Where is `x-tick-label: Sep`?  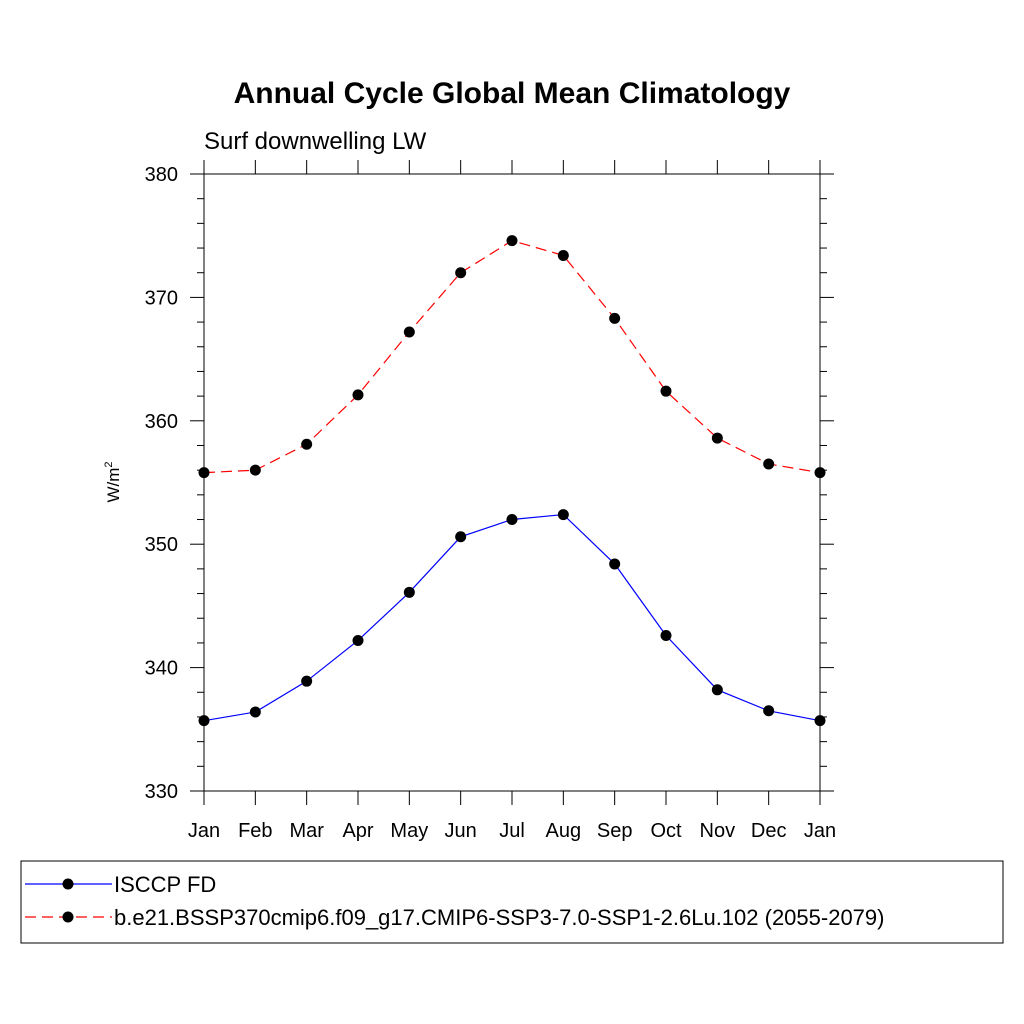 x-tick-label: Sep is located at coordinates (615, 831).